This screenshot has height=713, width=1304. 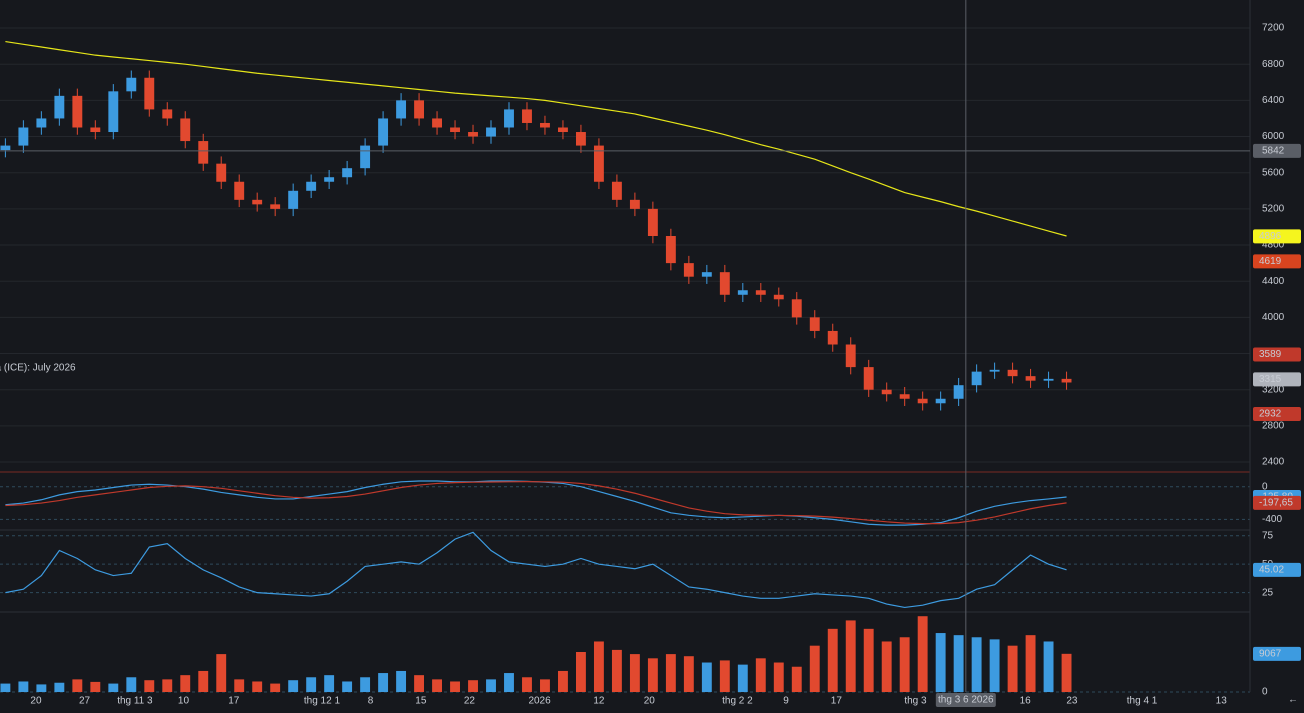 What do you see at coordinates (1268, 592) in the screenshot?
I see `y-tick-label: 25` at bounding box center [1268, 592].